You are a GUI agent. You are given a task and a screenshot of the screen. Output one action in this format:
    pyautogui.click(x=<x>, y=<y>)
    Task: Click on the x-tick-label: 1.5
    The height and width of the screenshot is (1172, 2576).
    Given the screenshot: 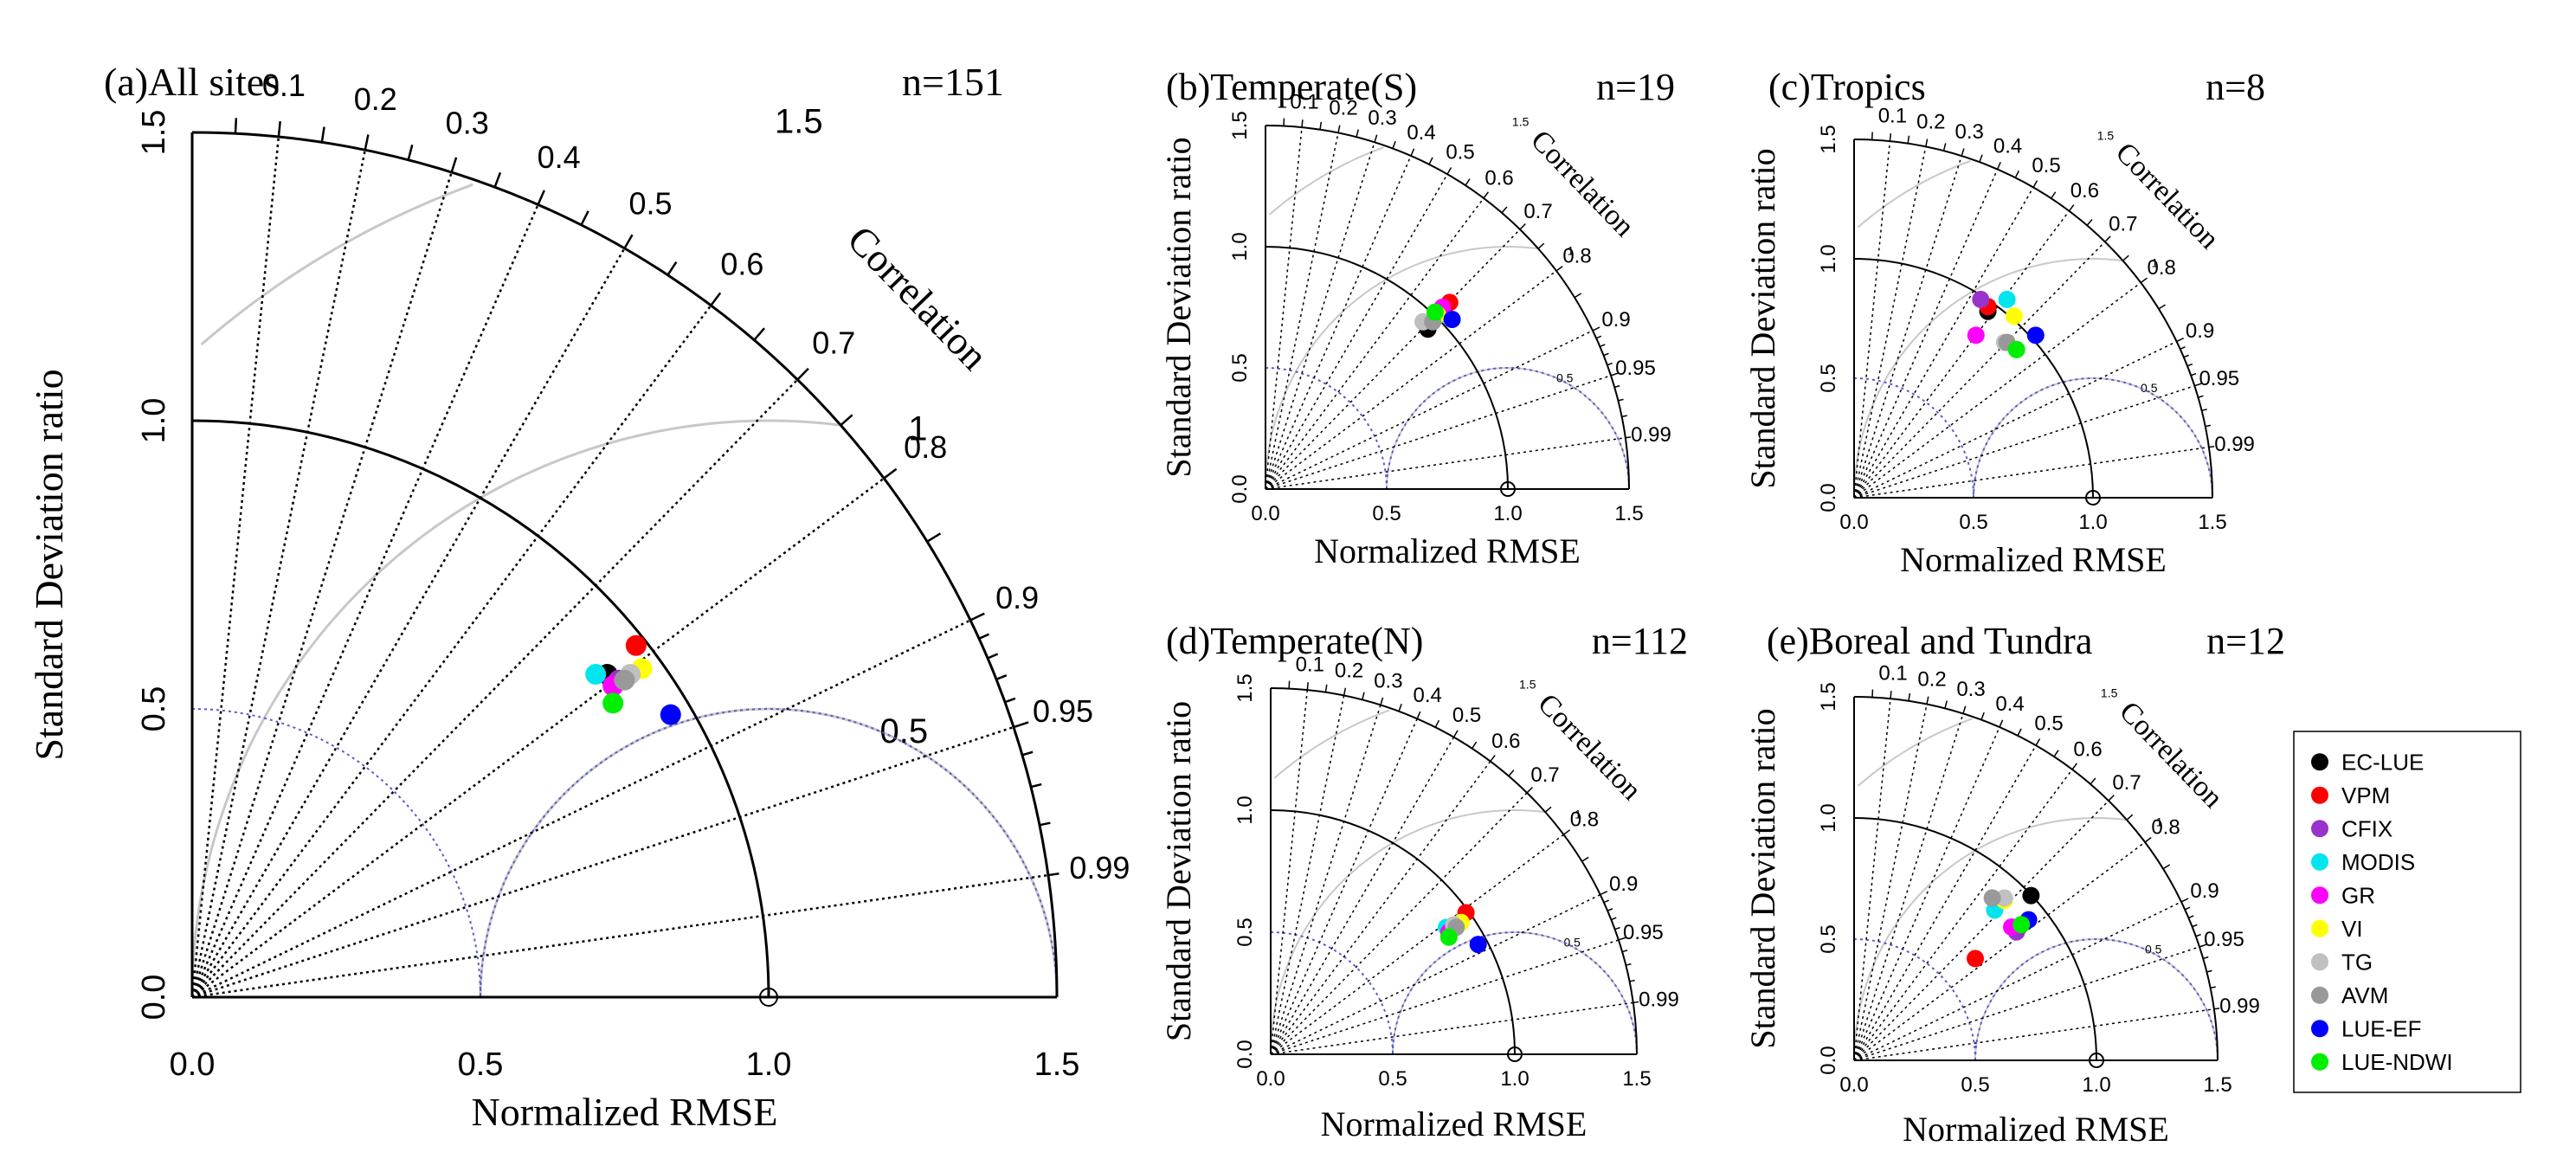 What is the action you would take?
    pyautogui.click(x=1057, y=1064)
    